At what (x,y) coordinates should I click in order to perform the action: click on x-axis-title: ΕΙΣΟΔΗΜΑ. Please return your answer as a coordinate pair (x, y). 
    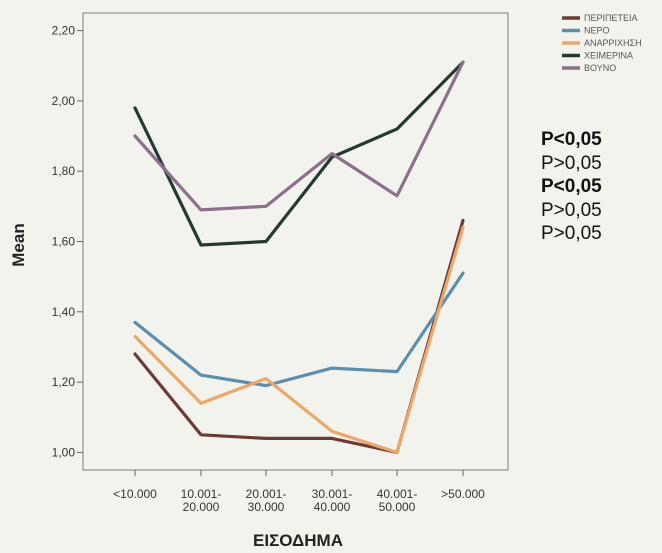
    Looking at the image, I should click on (298, 540).